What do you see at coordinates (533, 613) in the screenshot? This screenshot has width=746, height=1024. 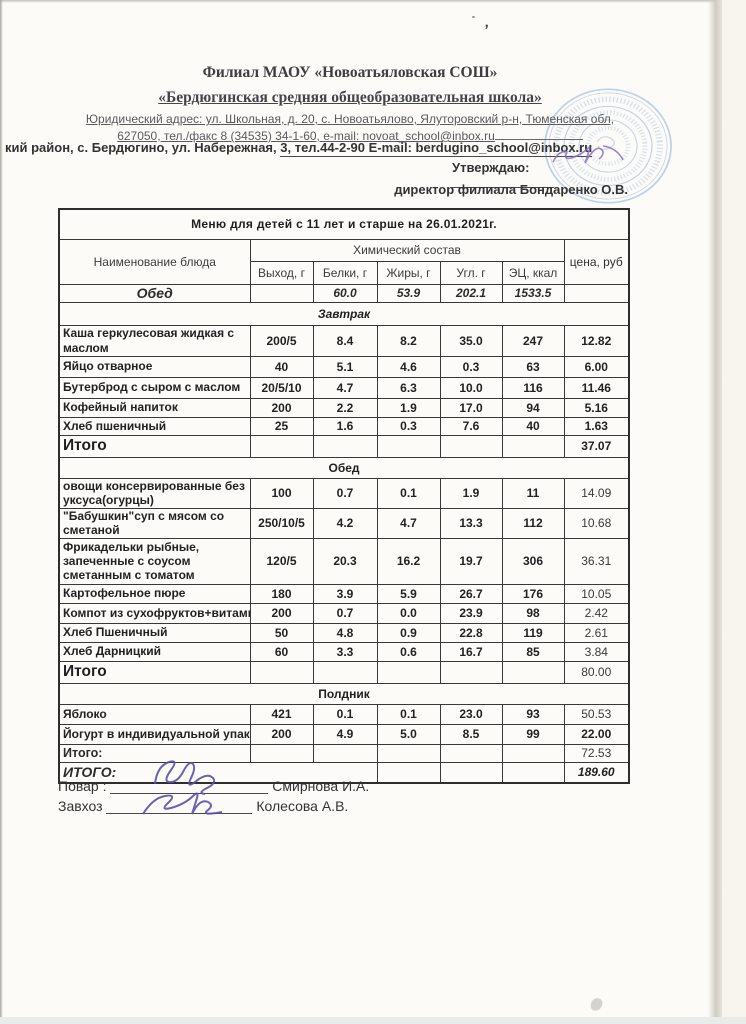 I see `dish-energy: 98` at bounding box center [533, 613].